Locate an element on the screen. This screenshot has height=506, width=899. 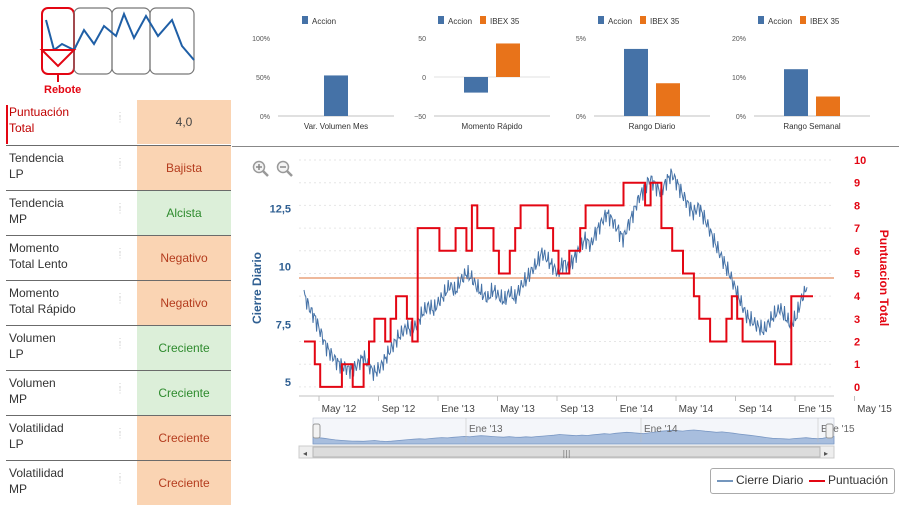
right-tick-label: 0 is located at coordinates (857, 388).